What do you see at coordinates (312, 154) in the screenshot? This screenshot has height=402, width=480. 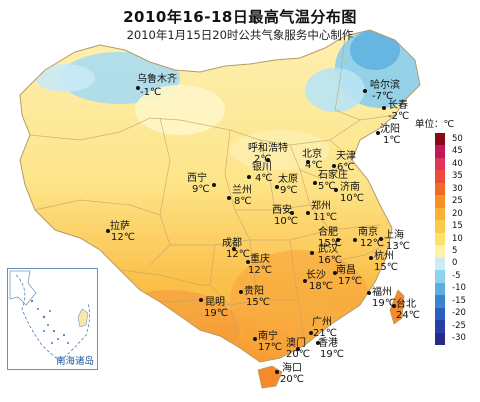 I see `city-name: 北京` at bounding box center [312, 154].